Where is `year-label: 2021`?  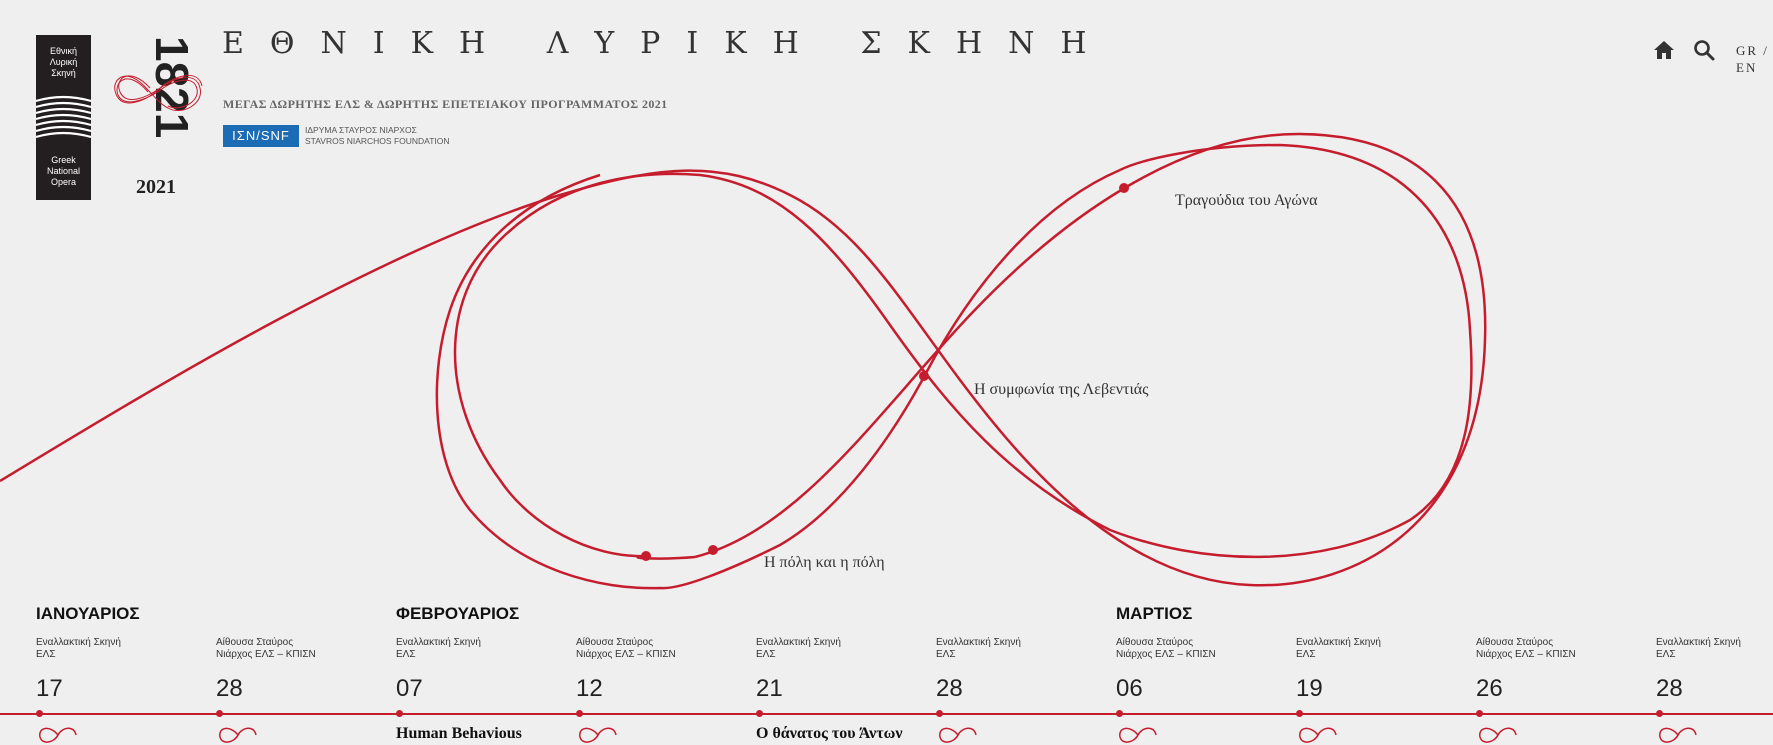
year-label: 2021 is located at coordinates (156, 187).